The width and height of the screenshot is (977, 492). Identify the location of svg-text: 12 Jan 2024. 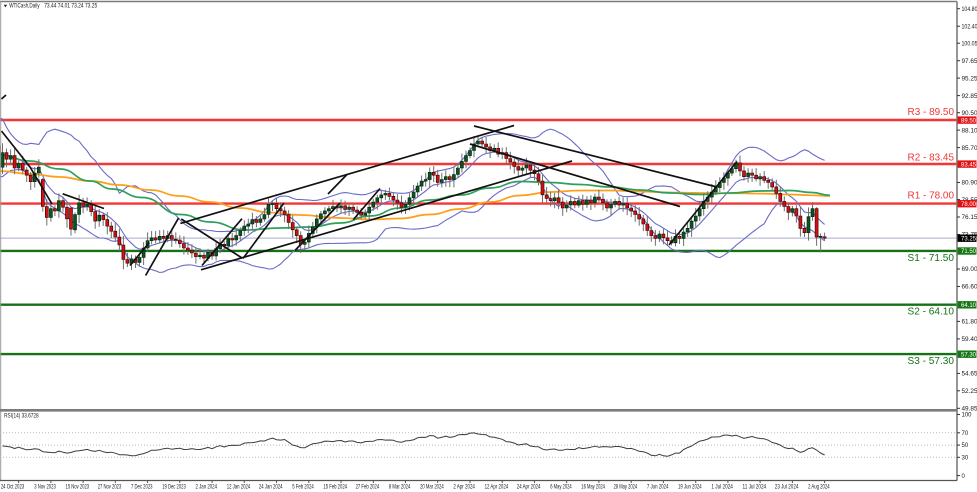
(239, 488).